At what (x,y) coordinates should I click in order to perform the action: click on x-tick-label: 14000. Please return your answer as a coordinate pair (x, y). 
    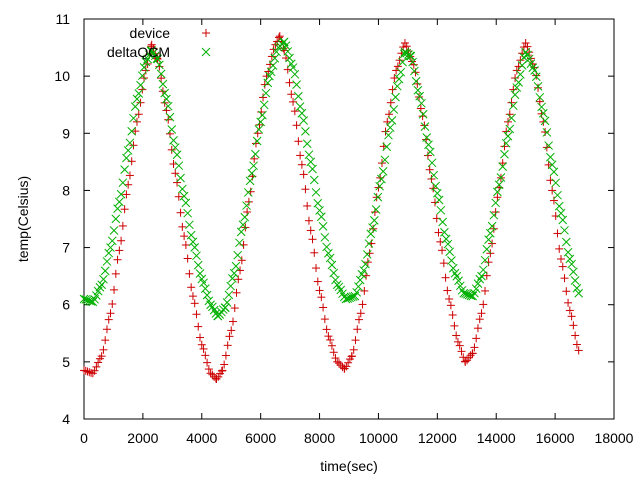
    Looking at the image, I should click on (496, 438).